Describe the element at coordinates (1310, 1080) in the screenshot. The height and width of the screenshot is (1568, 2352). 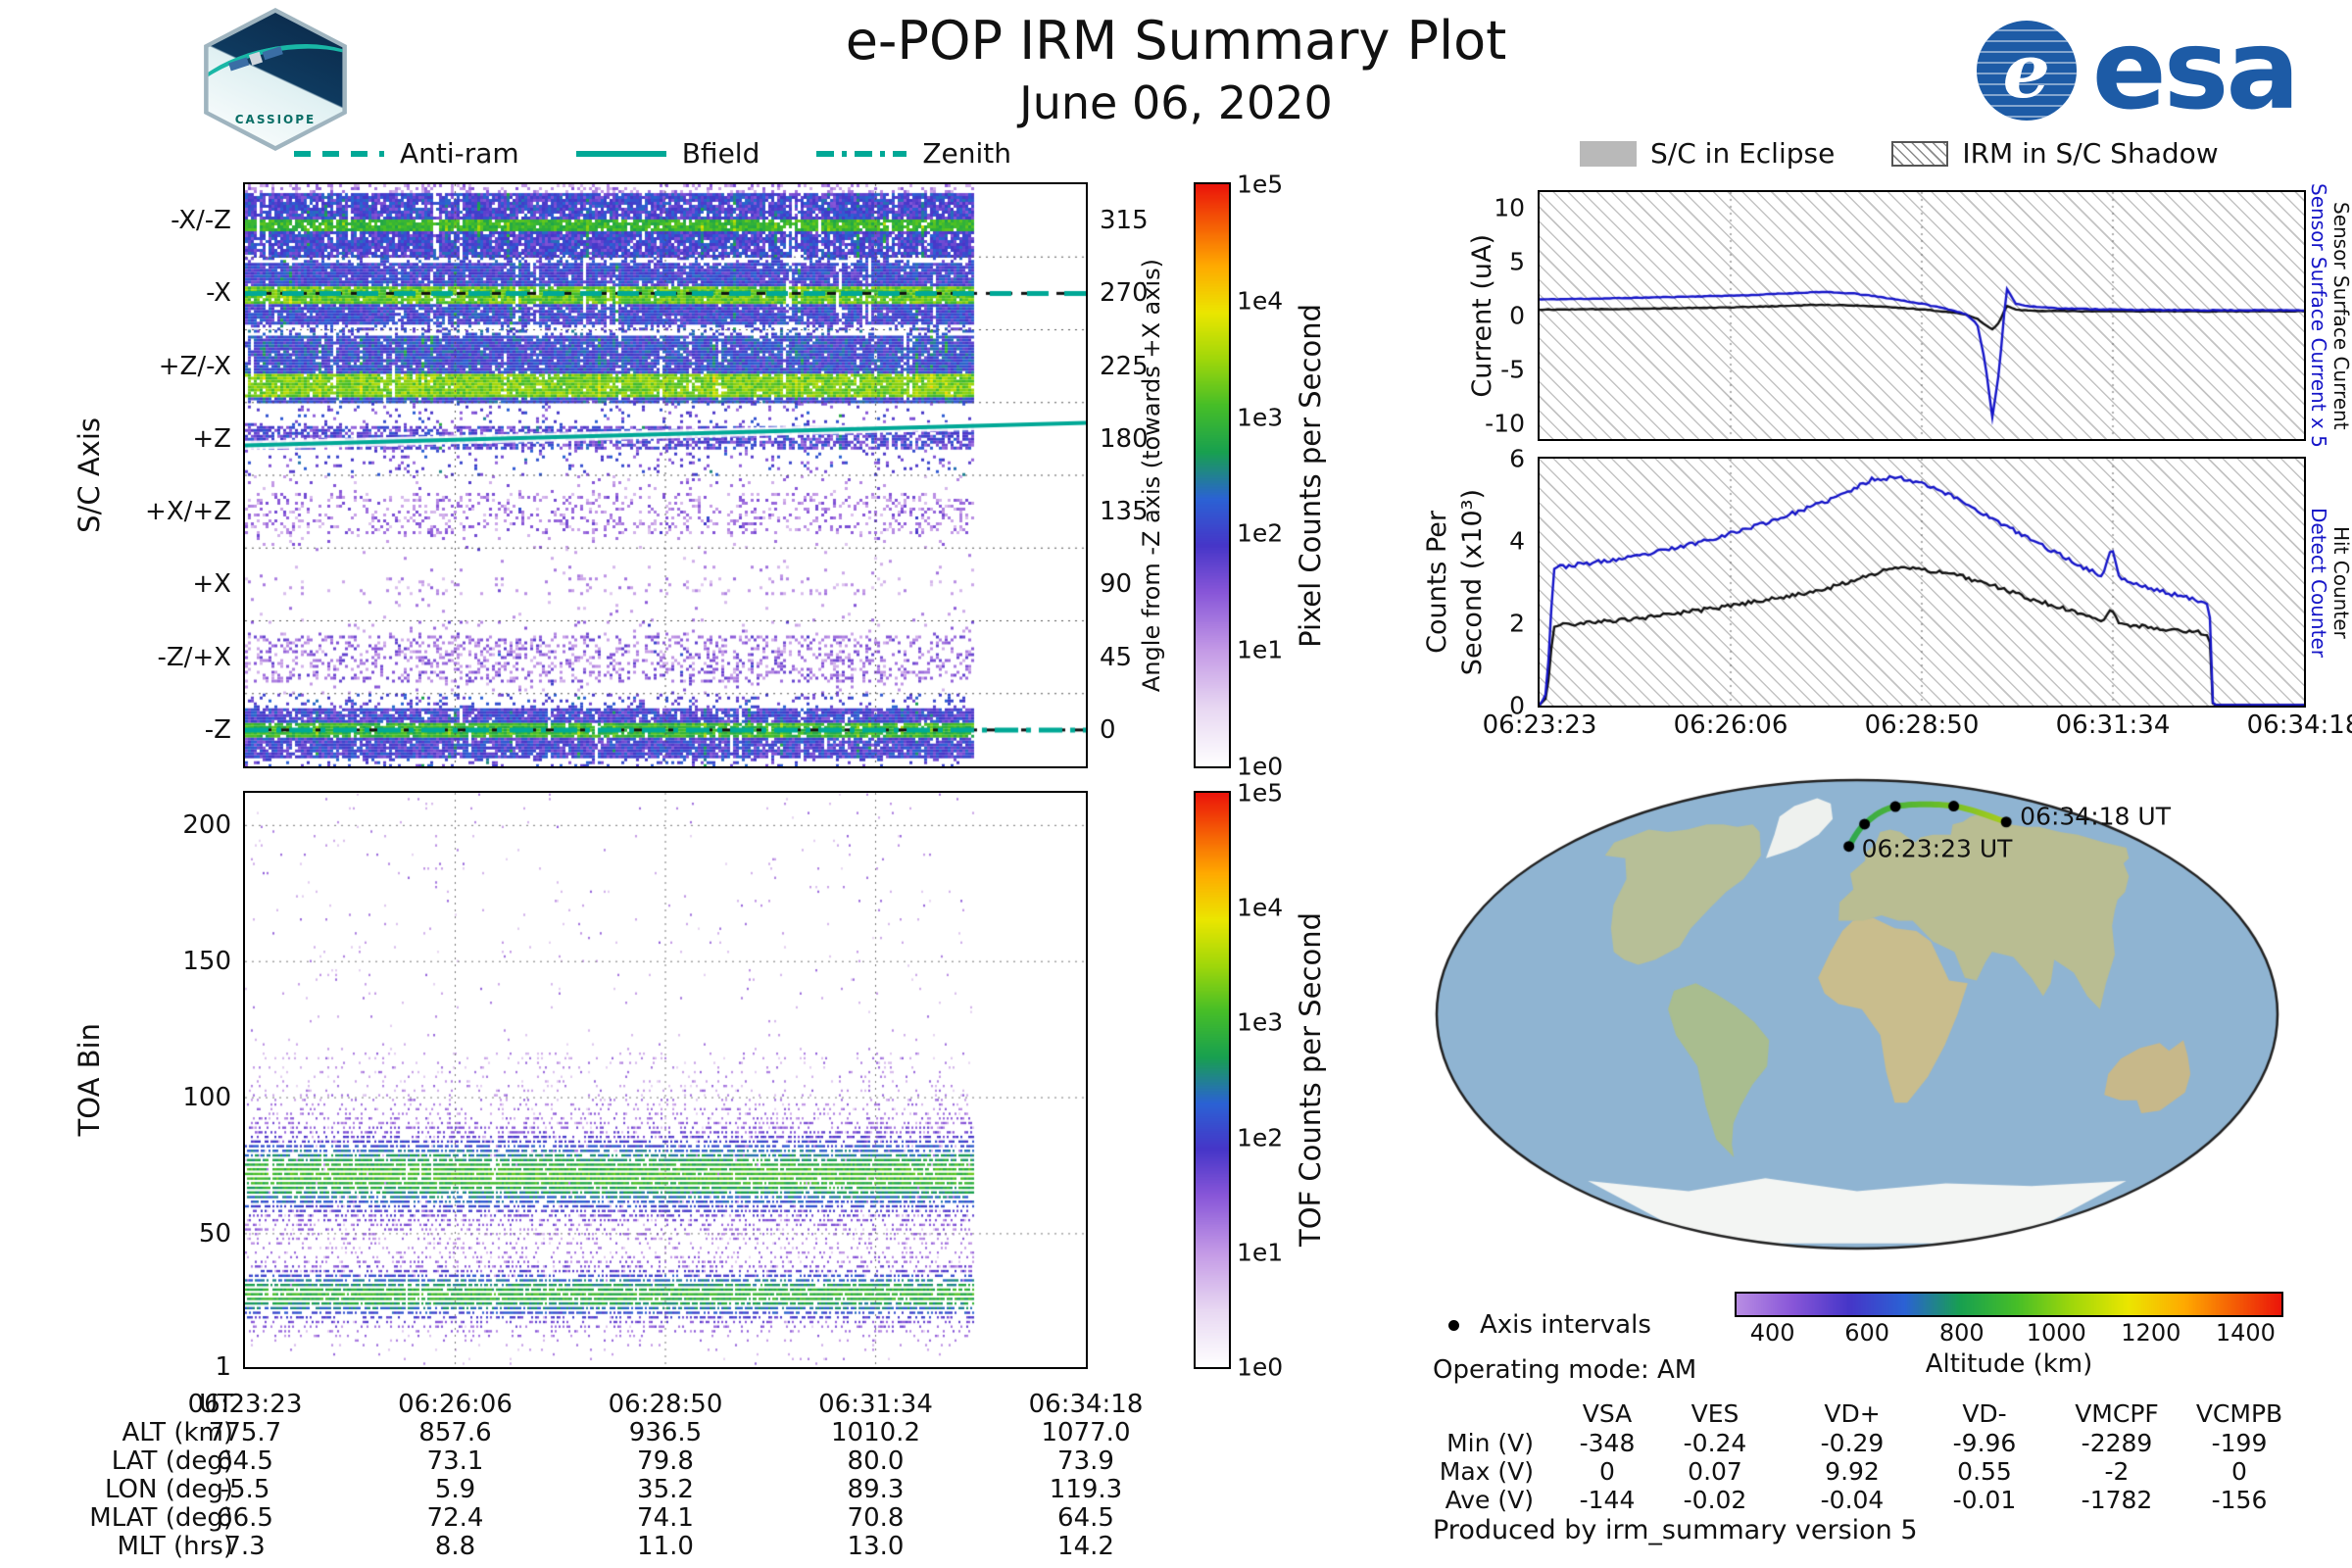
I see `tof-counts-label-wrap: TOF Counts per Second` at that location.